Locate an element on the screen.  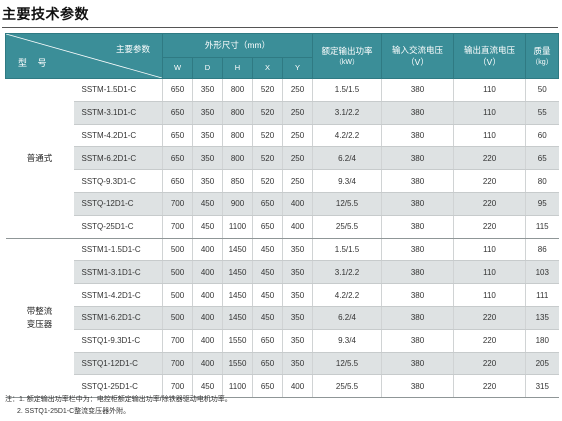
section-title: 主要技术参数 is located at coordinates (45, 14).